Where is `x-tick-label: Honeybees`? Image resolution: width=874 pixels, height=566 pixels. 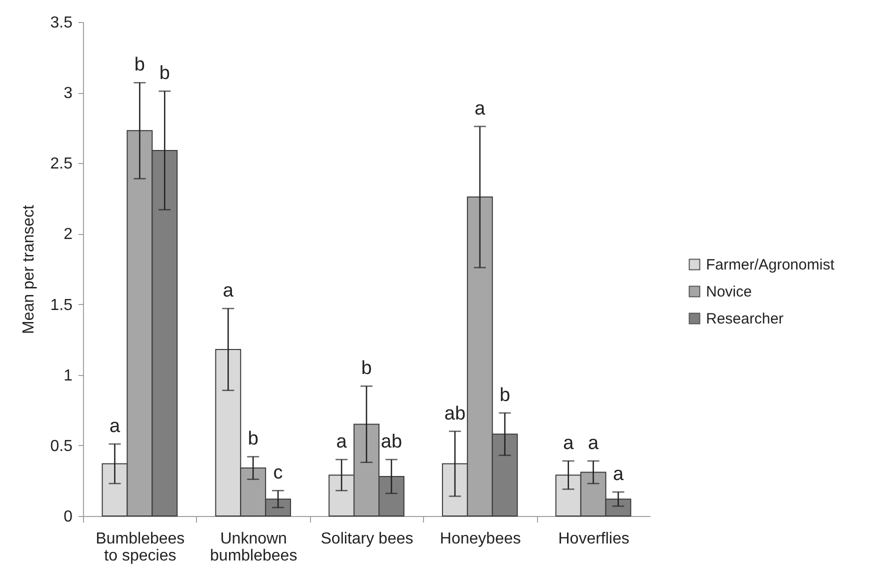 x-tick-label: Honeybees is located at coordinates (480, 539).